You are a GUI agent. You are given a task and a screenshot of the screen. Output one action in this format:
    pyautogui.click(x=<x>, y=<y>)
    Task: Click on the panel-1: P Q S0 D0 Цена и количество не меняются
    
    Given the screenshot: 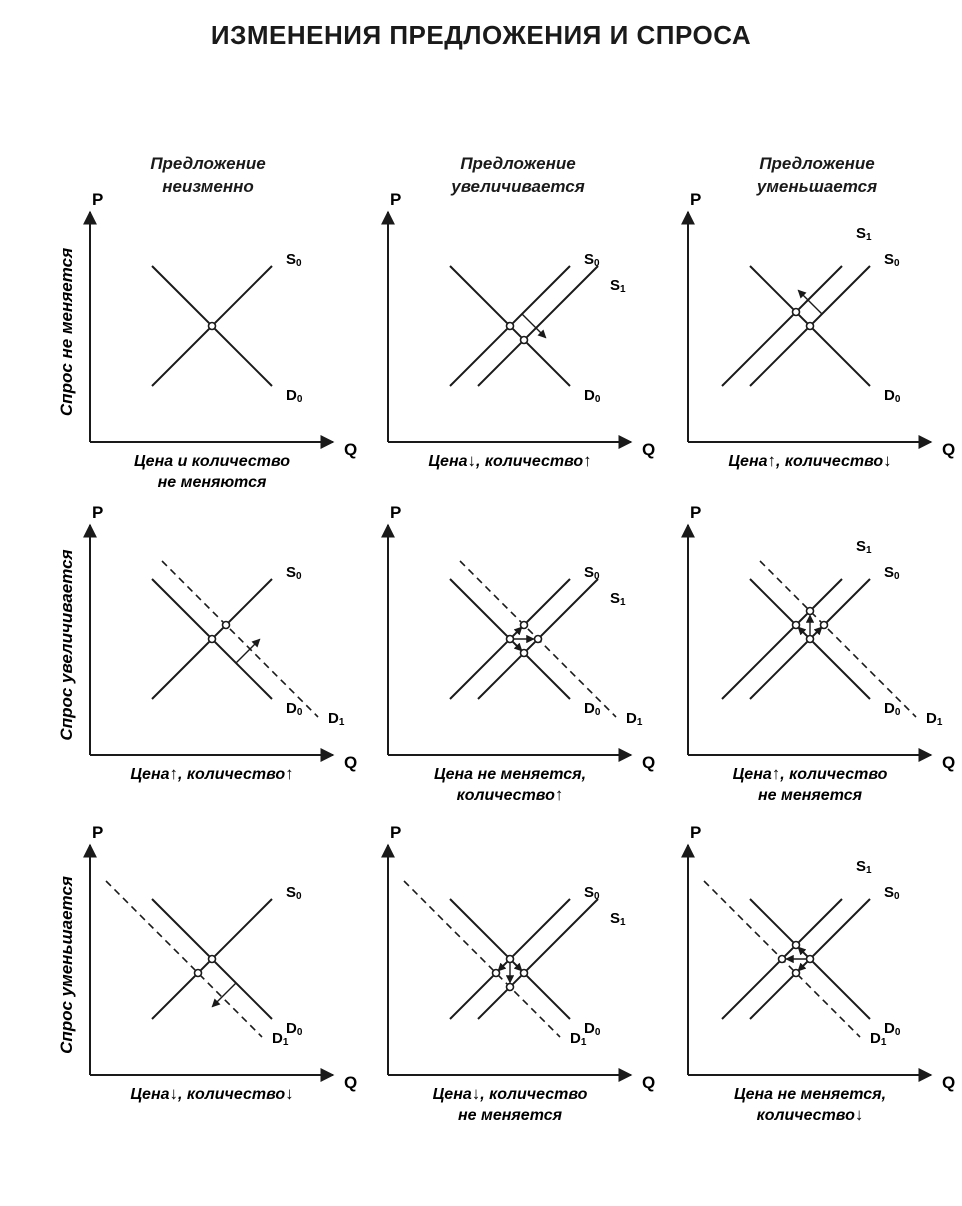 What is the action you would take?
    pyautogui.click(x=220, y=340)
    